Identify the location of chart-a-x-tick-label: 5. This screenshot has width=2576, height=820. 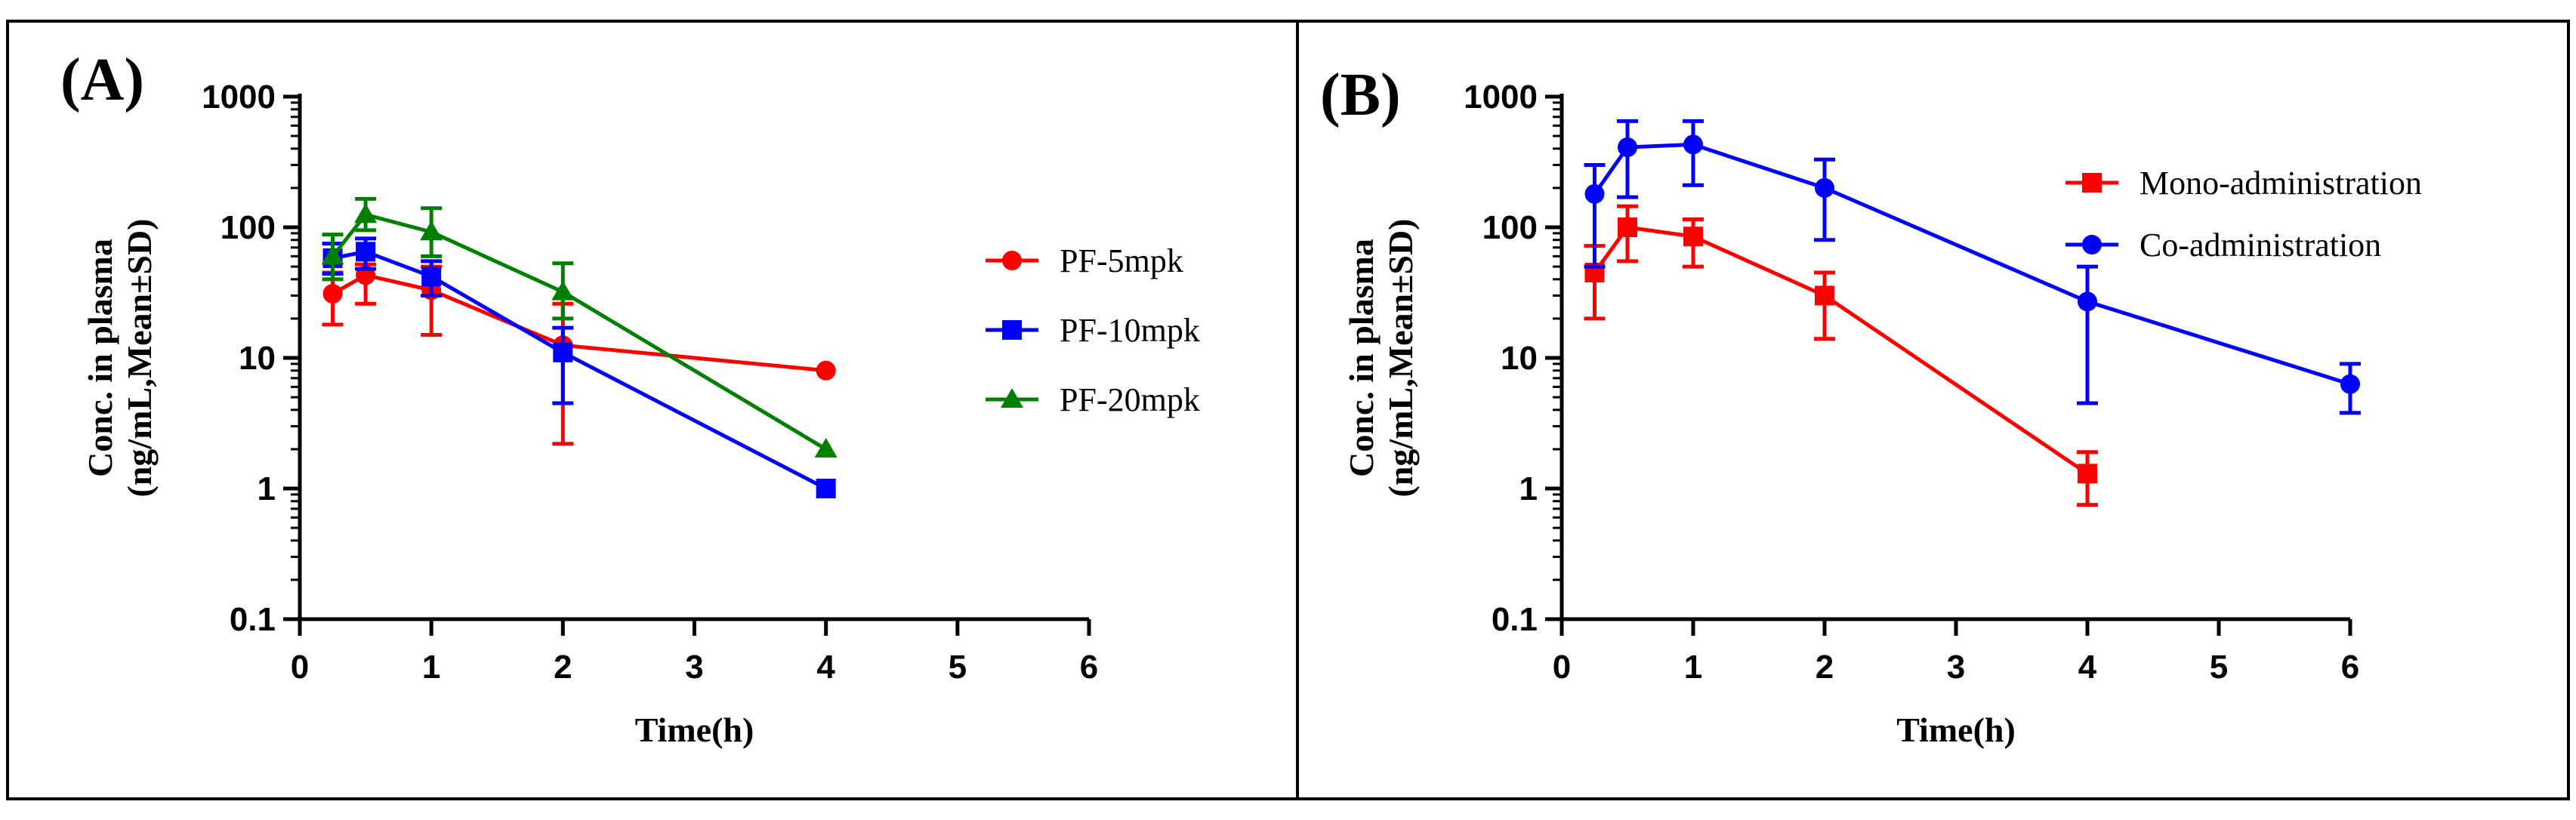
(958, 667).